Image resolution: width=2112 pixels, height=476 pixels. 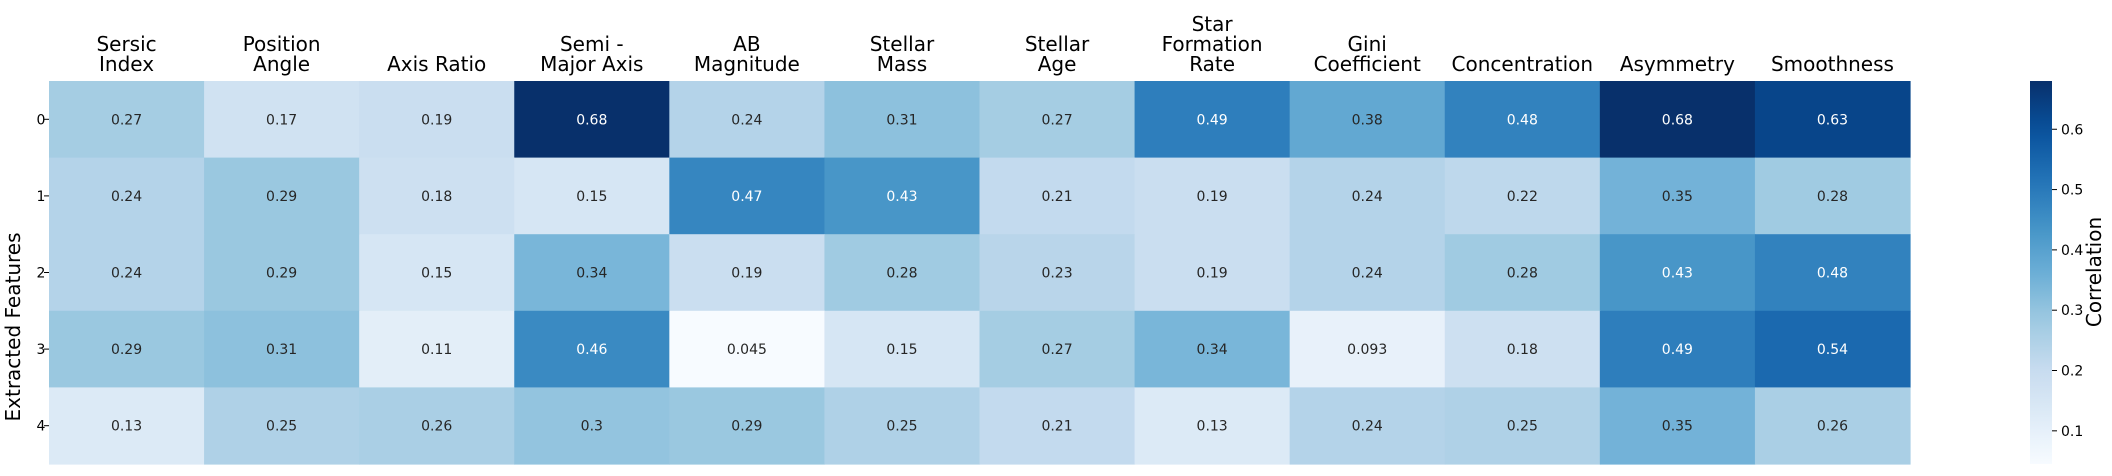 I want to click on heatmap-cell-r0-c2, so click(x=437, y=120).